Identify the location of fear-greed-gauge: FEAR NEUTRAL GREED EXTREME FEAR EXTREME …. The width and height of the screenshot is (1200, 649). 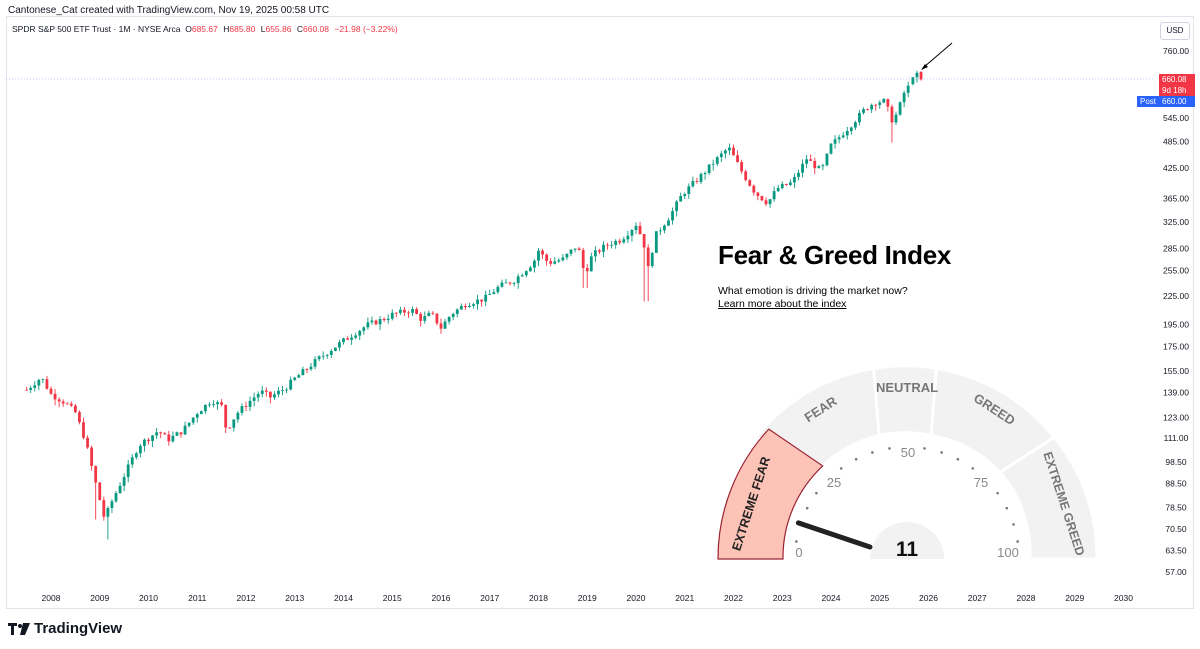
(908, 463).